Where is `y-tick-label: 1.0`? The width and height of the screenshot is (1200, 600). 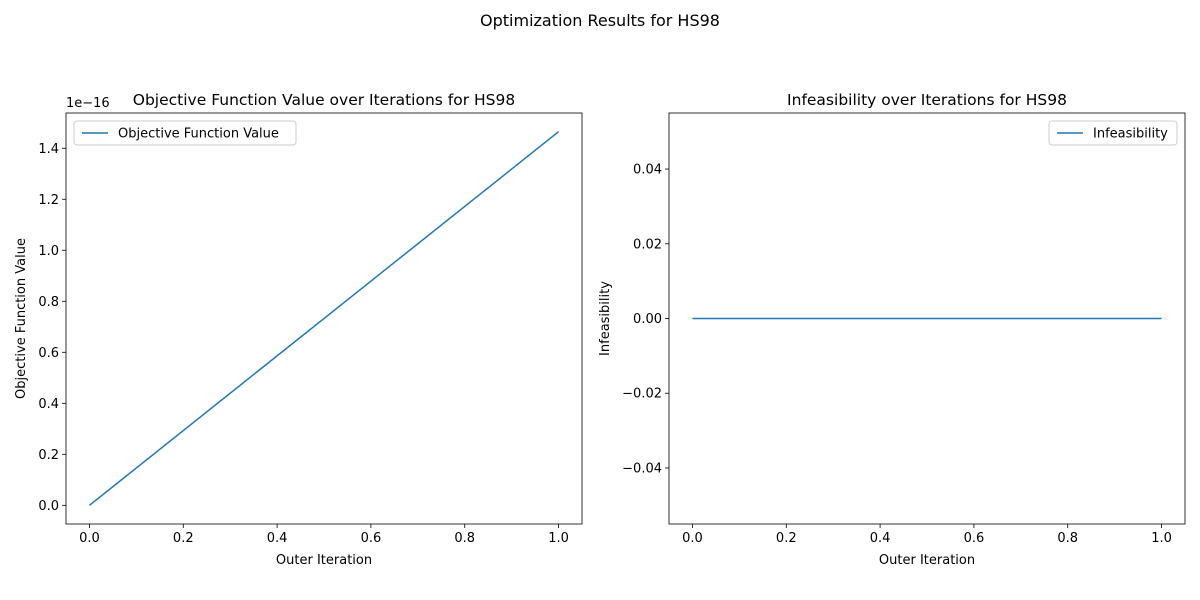 y-tick-label: 1.0 is located at coordinates (48, 251).